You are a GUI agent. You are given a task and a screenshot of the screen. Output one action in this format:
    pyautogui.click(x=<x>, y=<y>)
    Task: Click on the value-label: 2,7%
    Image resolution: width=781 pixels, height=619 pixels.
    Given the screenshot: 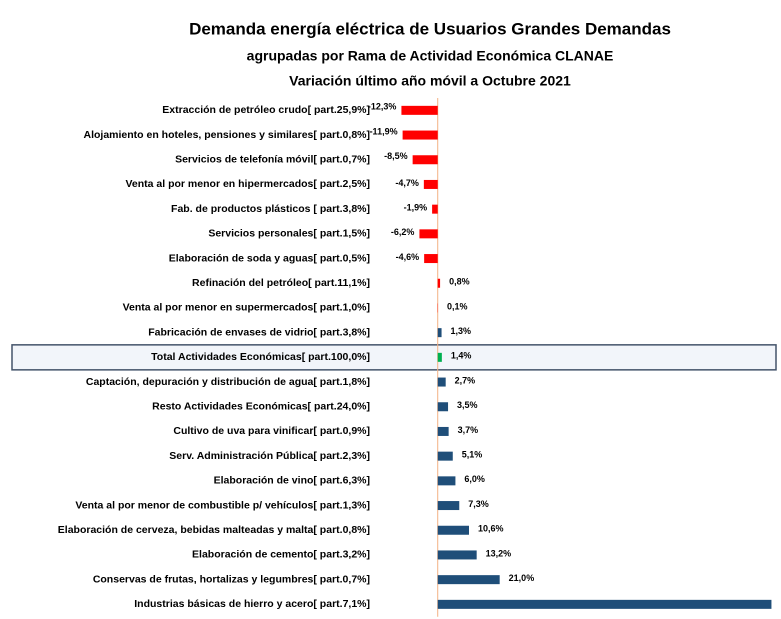 What is the action you would take?
    pyautogui.click(x=465, y=380)
    